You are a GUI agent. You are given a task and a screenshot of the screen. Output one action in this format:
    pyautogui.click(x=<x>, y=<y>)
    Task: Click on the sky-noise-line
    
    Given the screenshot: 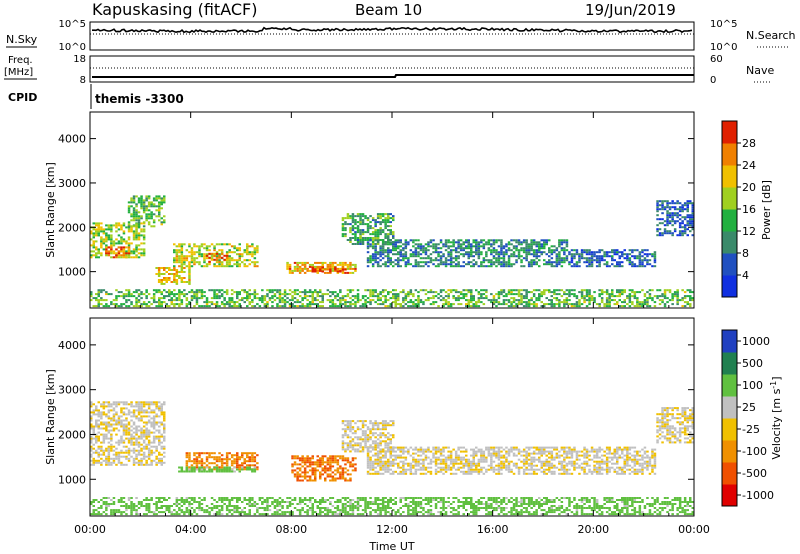 What is the action you would take?
    pyautogui.click(x=392, y=30)
    